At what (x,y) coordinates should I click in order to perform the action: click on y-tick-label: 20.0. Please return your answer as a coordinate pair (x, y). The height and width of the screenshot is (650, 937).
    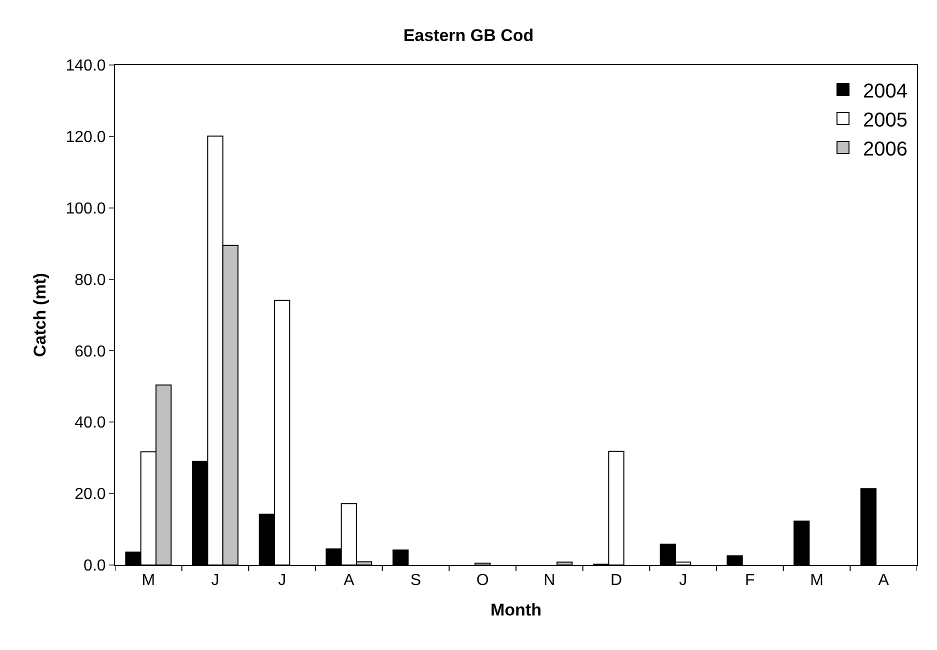
    Looking at the image, I should click on (90, 495).